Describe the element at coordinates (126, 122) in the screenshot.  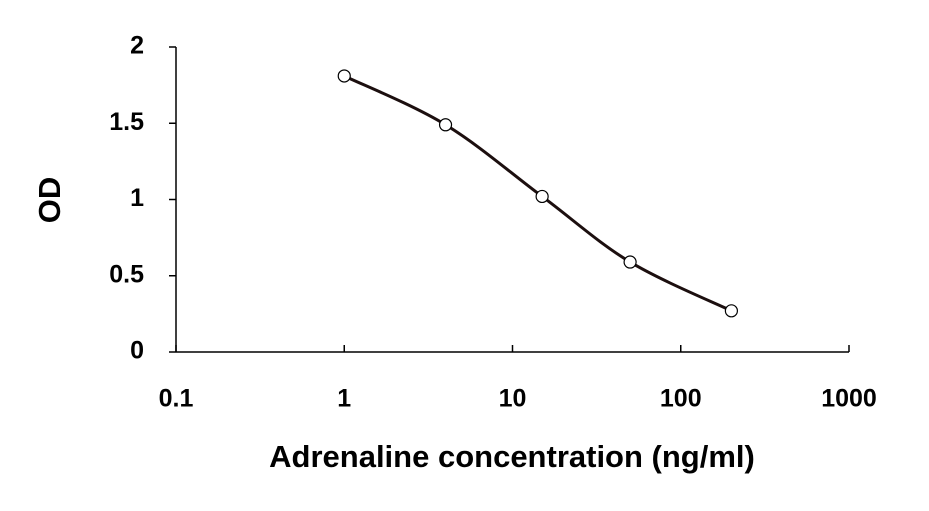
I see `y-tick-label: 1.5` at that location.